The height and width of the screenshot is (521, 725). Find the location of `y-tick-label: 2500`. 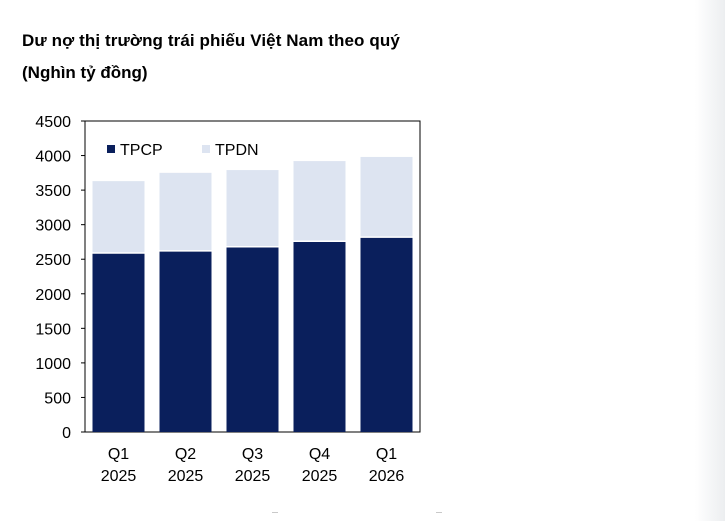

y-tick-label: 2500 is located at coordinates (53, 260).